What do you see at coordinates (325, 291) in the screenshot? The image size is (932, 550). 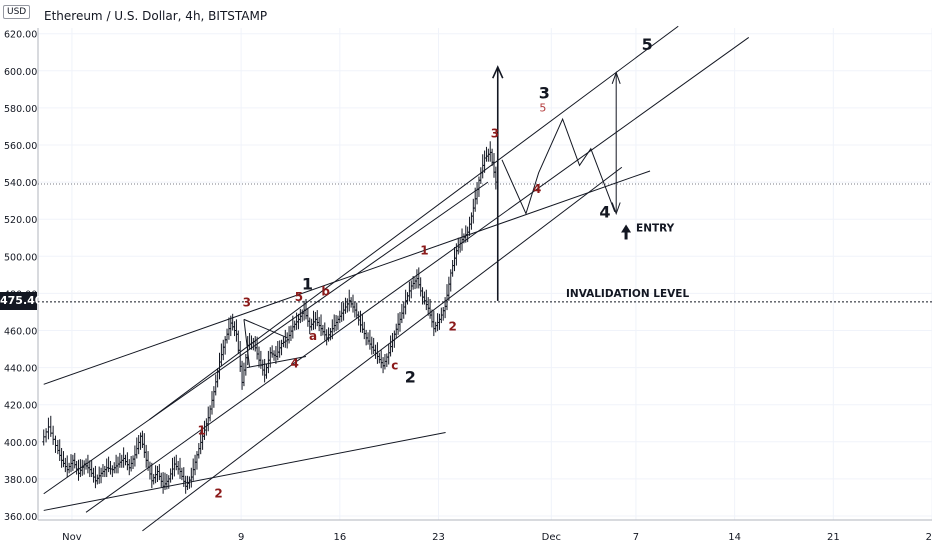 I see `minor-wave-label: b` at bounding box center [325, 291].